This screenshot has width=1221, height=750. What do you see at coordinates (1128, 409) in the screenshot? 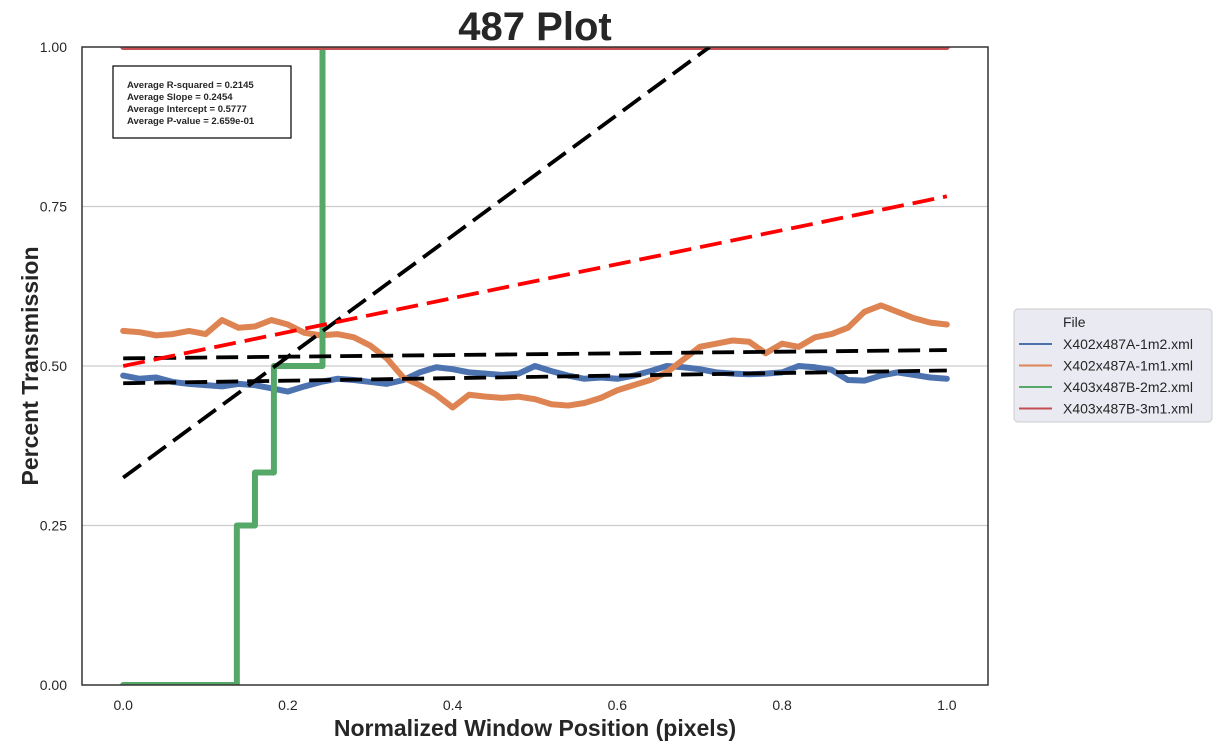
I see `legend-label-x403x487b-3m1-xml: X403x487B-3m1.xml` at bounding box center [1128, 409].